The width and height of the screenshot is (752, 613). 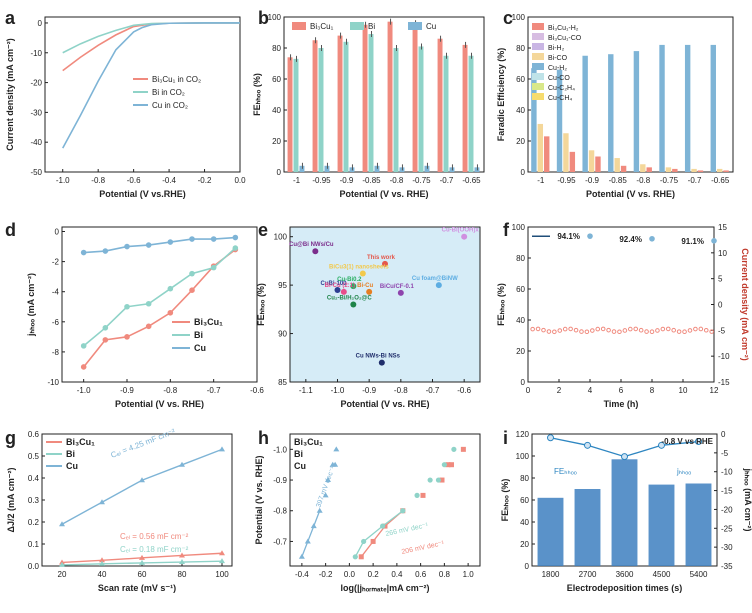 What do you see at coordinates (745, 304) in the screenshot?
I see `panel-f-ylabel2: Current density (mA cm⁻²)` at bounding box center [745, 304].